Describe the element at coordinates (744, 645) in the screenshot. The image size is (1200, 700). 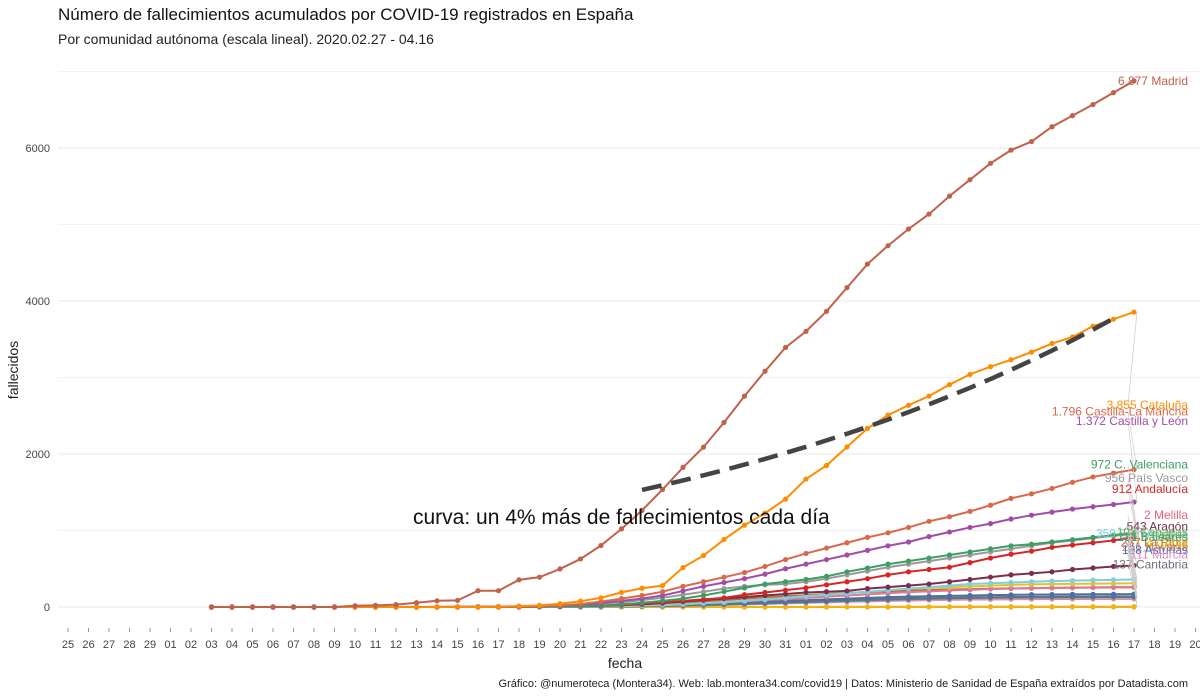
I see `x-tick-label: 29` at that location.